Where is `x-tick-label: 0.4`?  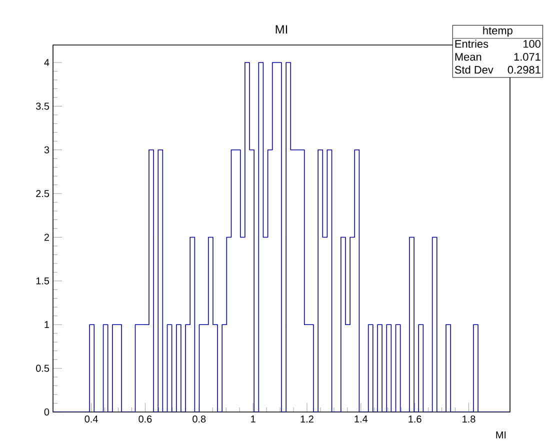 x-tick-label: 0.4 is located at coordinates (91, 419).